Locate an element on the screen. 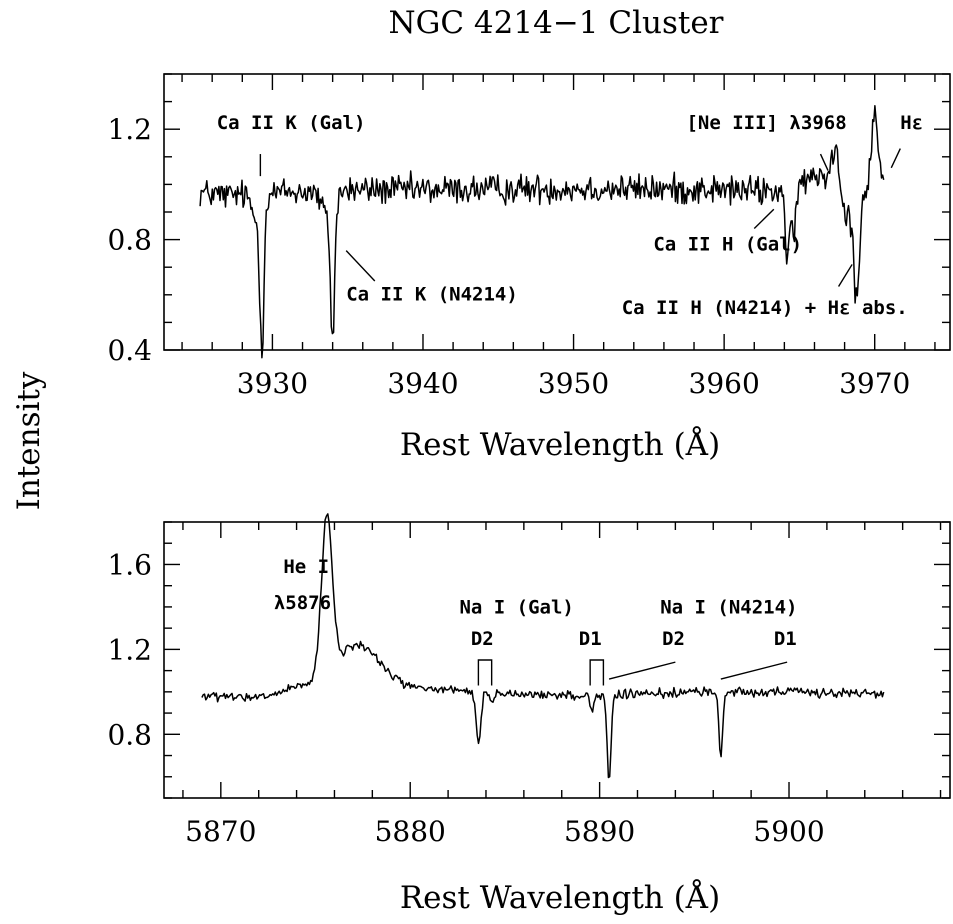 The width and height of the screenshot is (953, 924). y-tick-label: 0.4 is located at coordinates (129, 350).